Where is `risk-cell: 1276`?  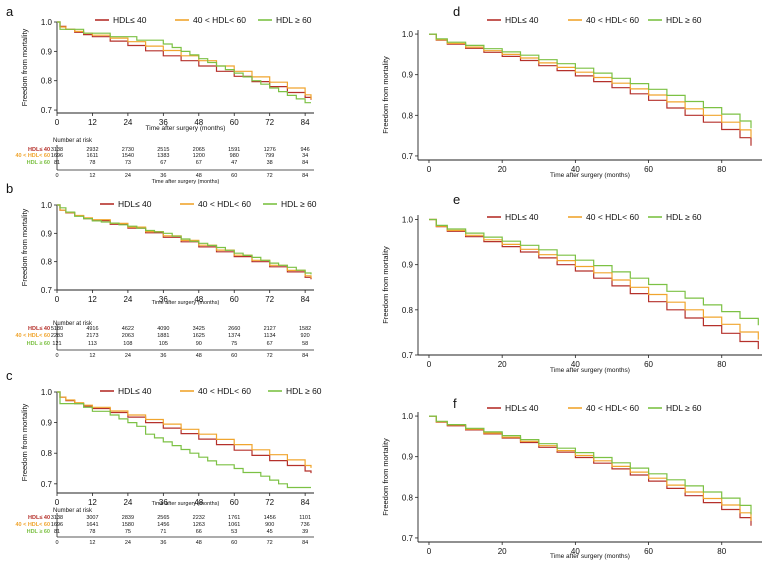
risk-cell: 1276 is located at coordinates (270, 150).